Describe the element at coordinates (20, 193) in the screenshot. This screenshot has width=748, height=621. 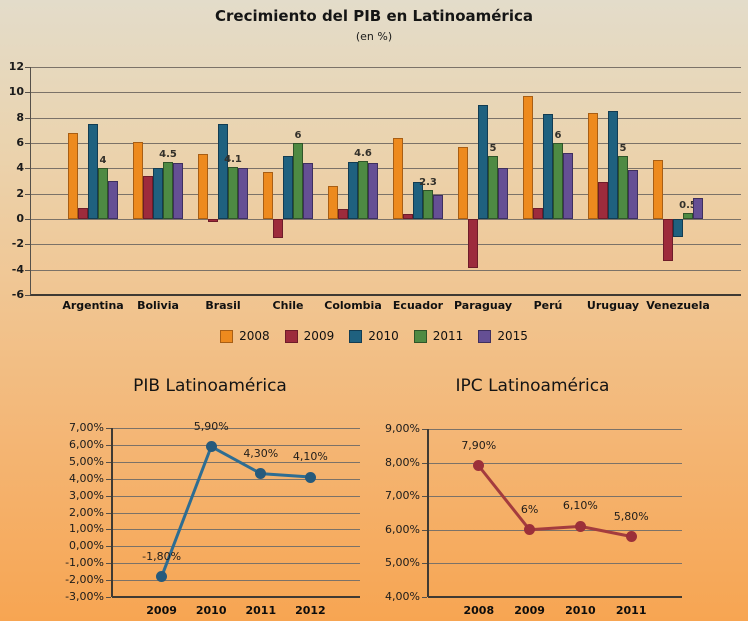
I see `y-axis-label: 2` at that location.